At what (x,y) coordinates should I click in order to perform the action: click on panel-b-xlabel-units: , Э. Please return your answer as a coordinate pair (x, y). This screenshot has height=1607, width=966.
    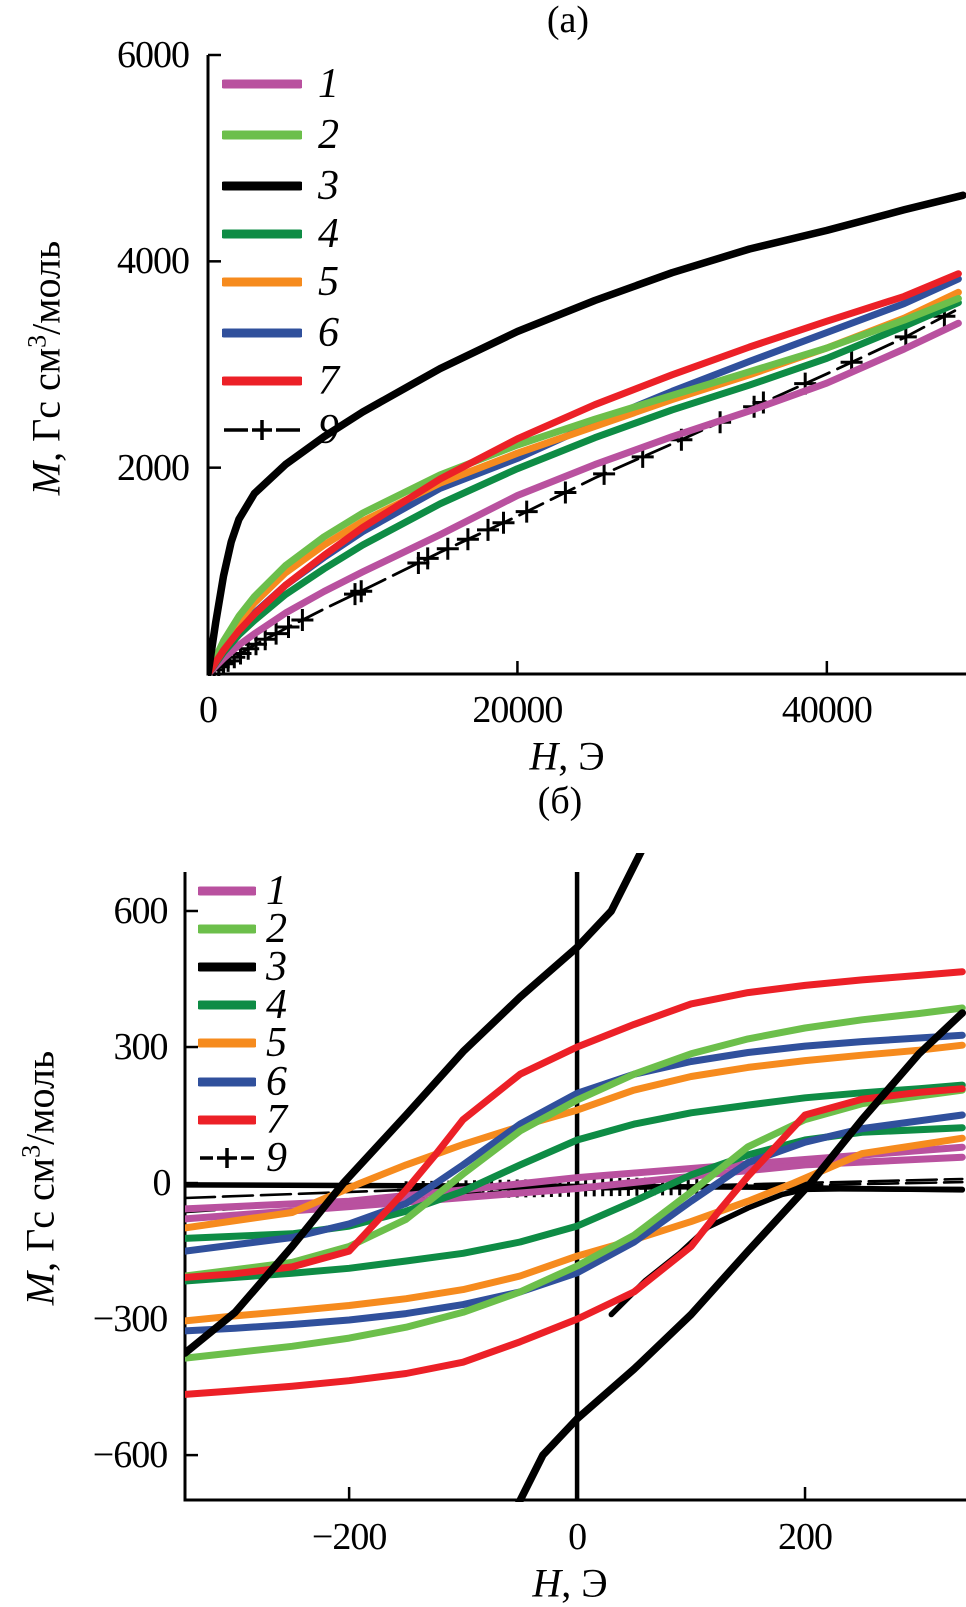
    Looking at the image, I should click on (584, 1583).